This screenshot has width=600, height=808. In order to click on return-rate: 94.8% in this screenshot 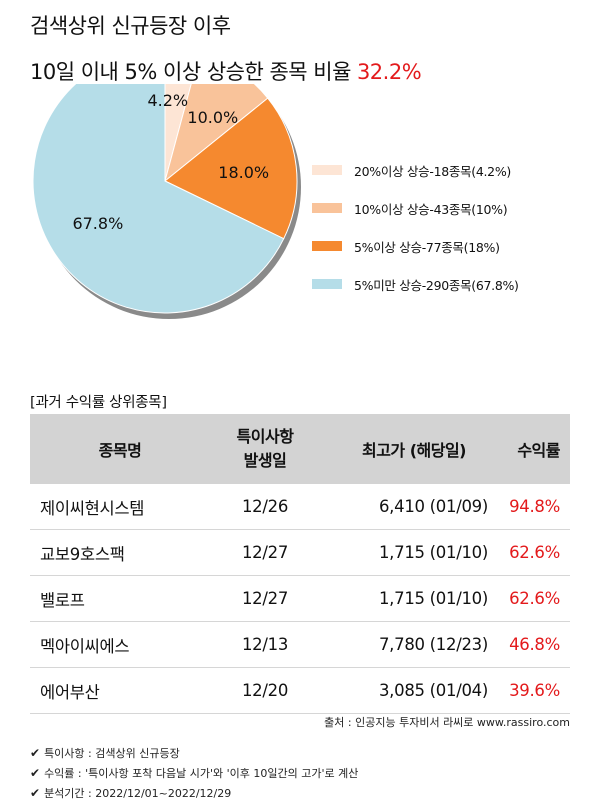, I will do `click(534, 506)`.